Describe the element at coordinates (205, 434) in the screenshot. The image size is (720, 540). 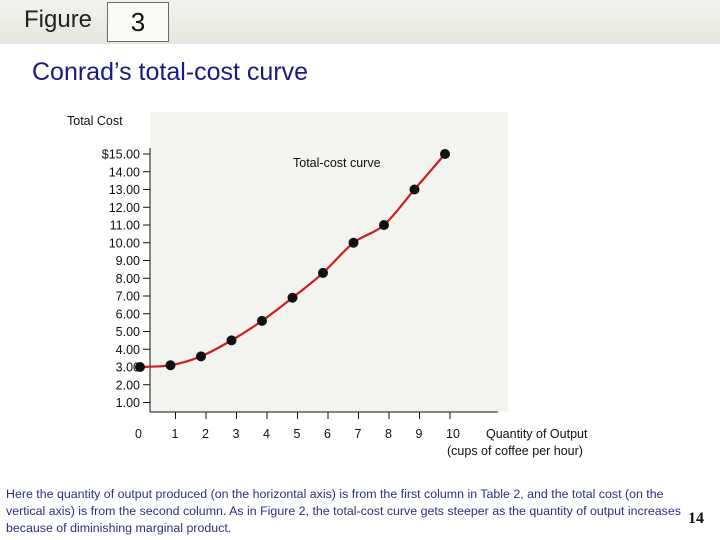
I see `x-tick-label: 2` at that location.